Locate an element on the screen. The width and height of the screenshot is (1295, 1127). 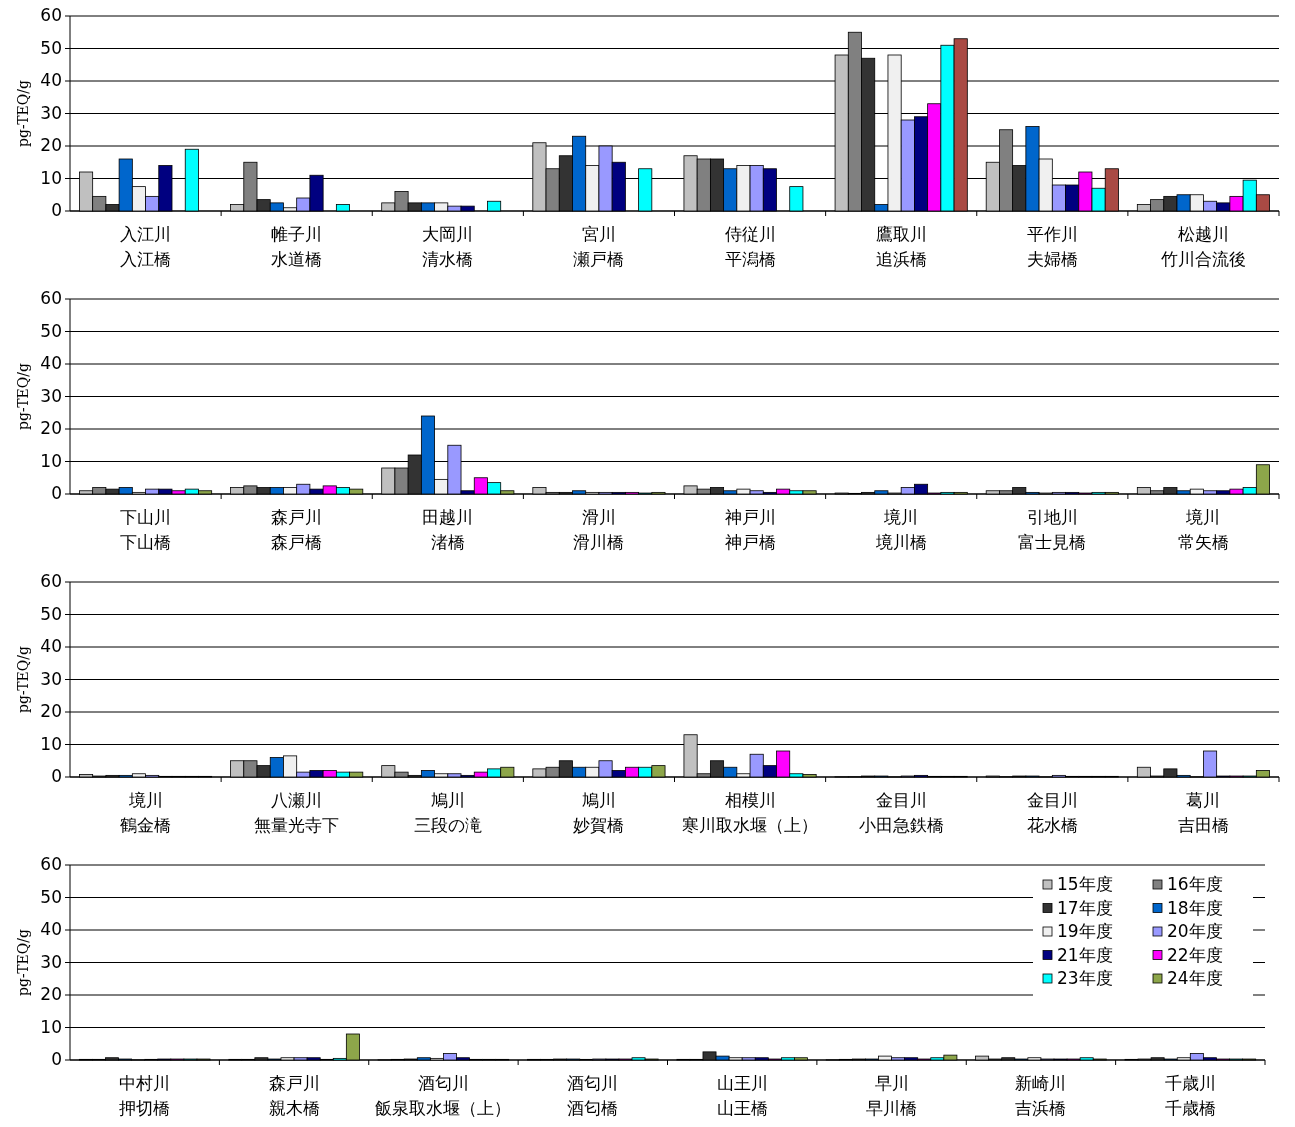
x-tick-label: 境川鶴金橋 is located at coordinates (146, 812).